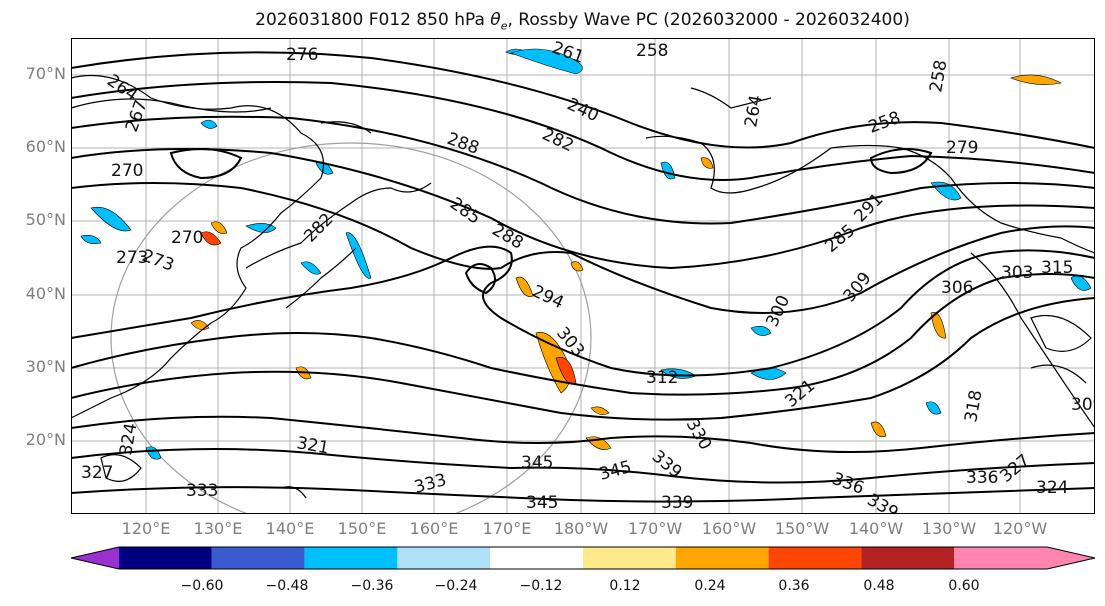 This screenshot has width=1105, height=606. I want to click on colorbar-tick-label: −0.12, so click(541, 586).